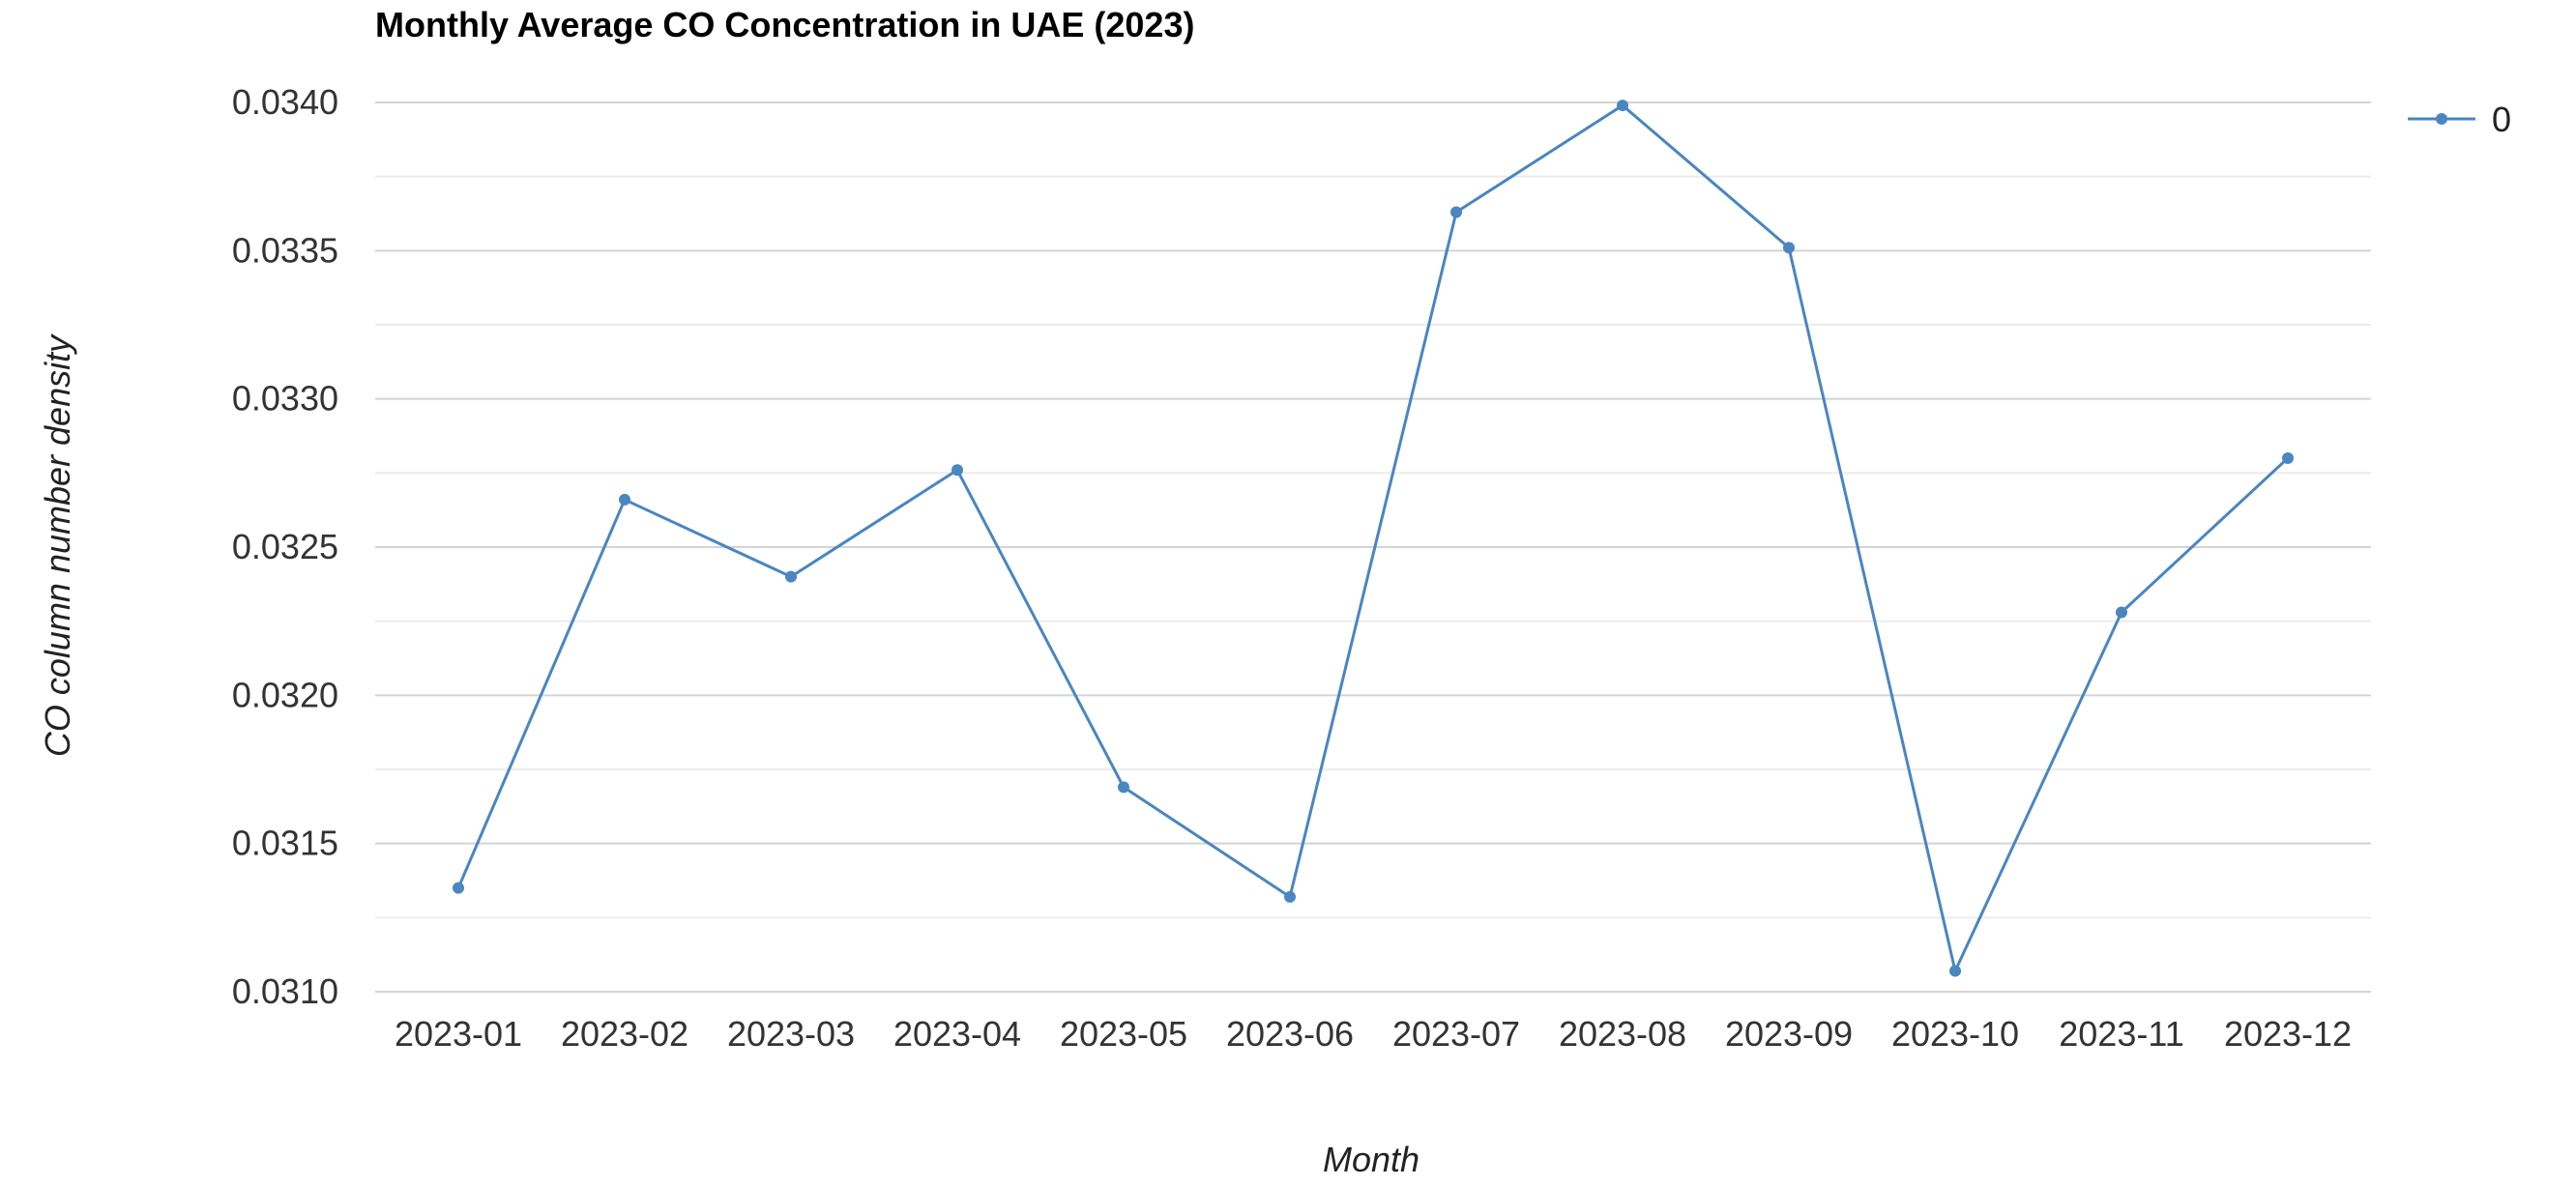  Describe the element at coordinates (1622, 1034) in the screenshot. I see `x-tick-label: 2023-08` at that location.